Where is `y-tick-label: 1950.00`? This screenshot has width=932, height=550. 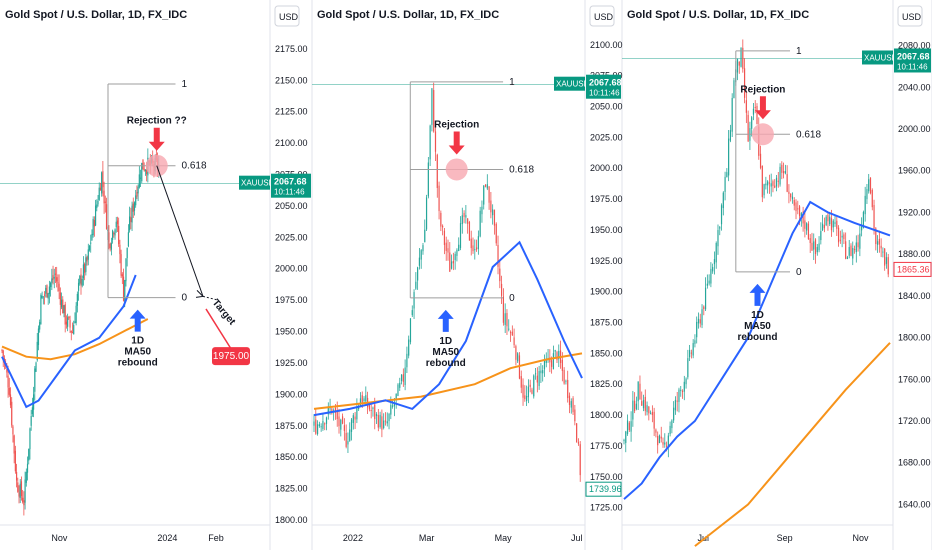
y-tick-label: 1950.00 is located at coordinates (606, 230).